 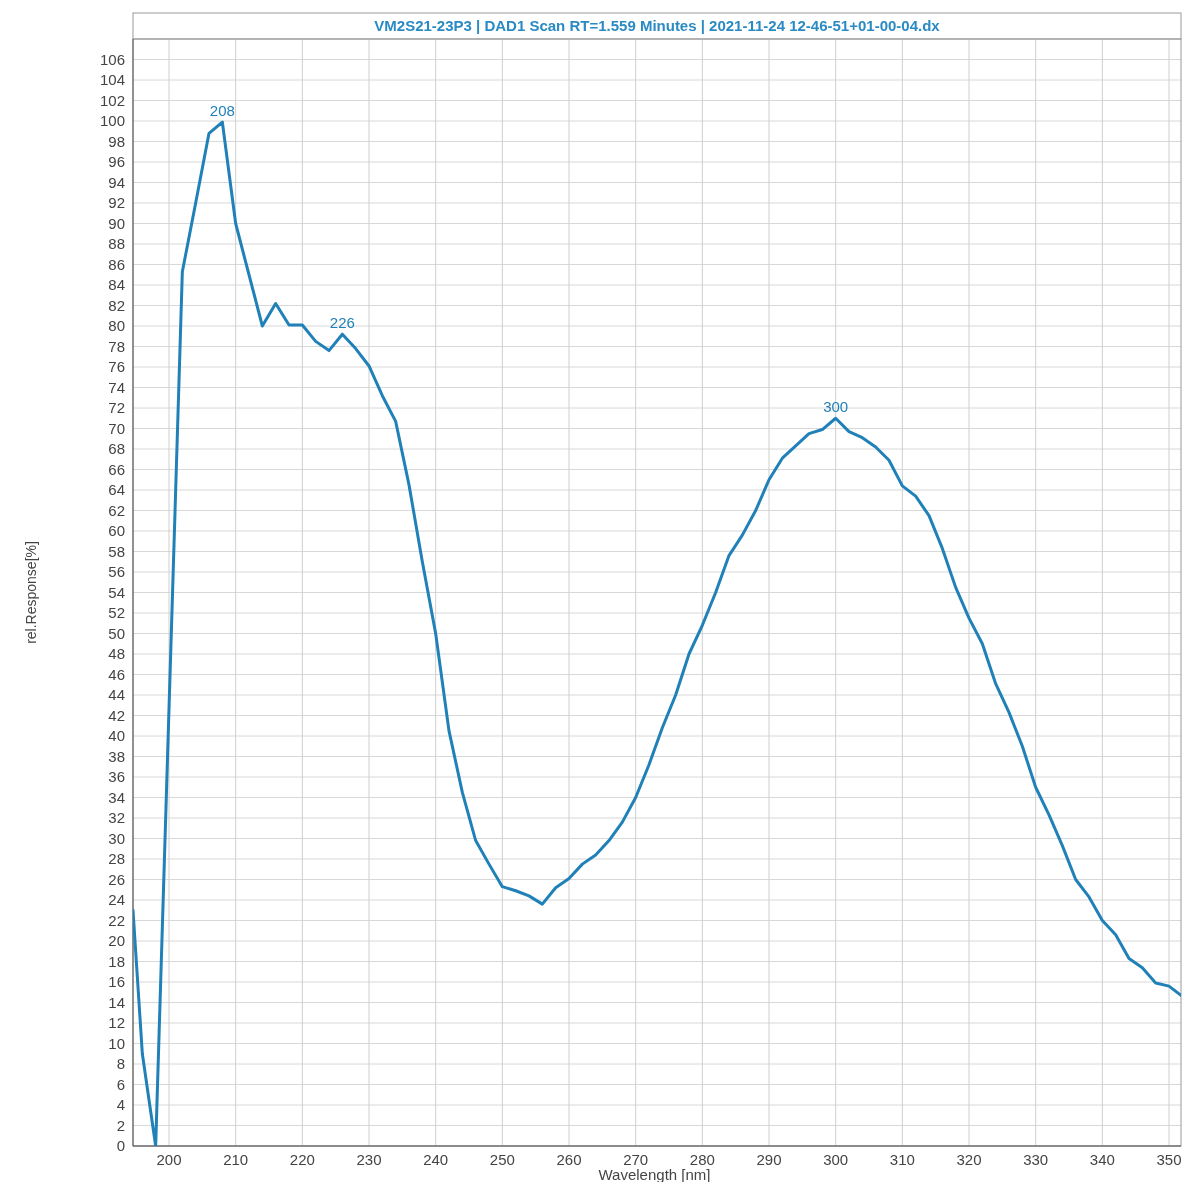 I want to click on y-tick-label: 6, so click(x=120, y=1084).